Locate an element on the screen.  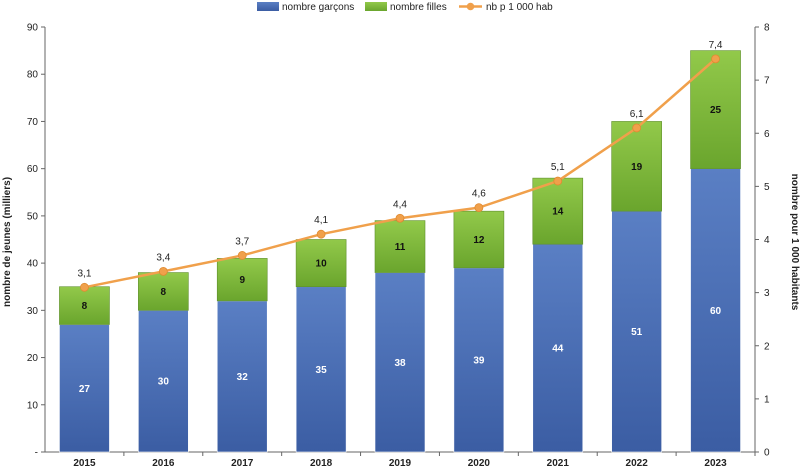
data-label-rate: 4,4 is located at coordinates (400, 204).